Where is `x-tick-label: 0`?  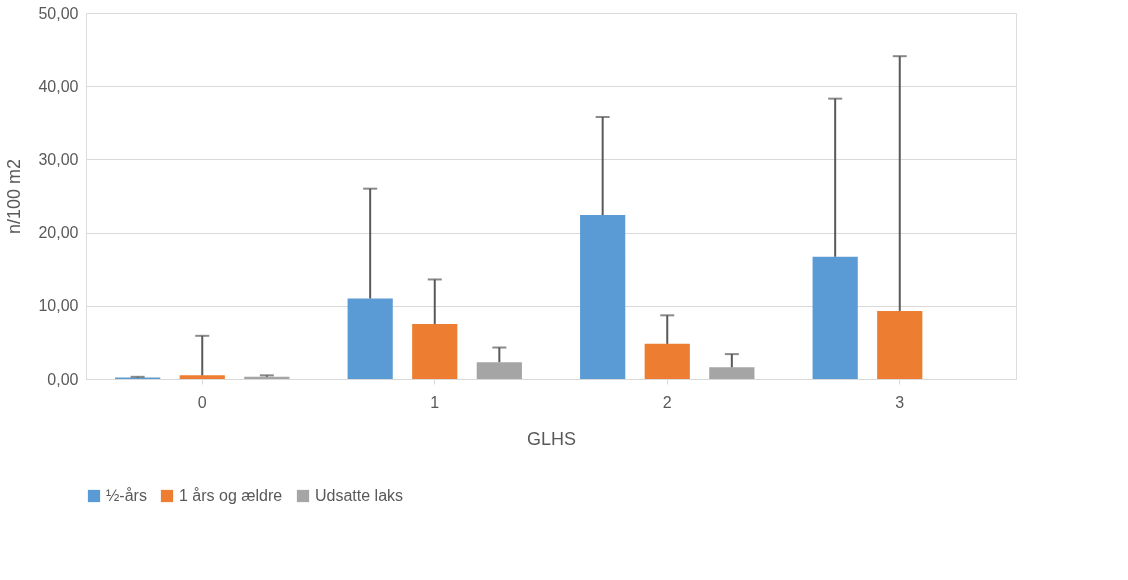
x-tick-label: 0 is located at coordinates (202, 402).